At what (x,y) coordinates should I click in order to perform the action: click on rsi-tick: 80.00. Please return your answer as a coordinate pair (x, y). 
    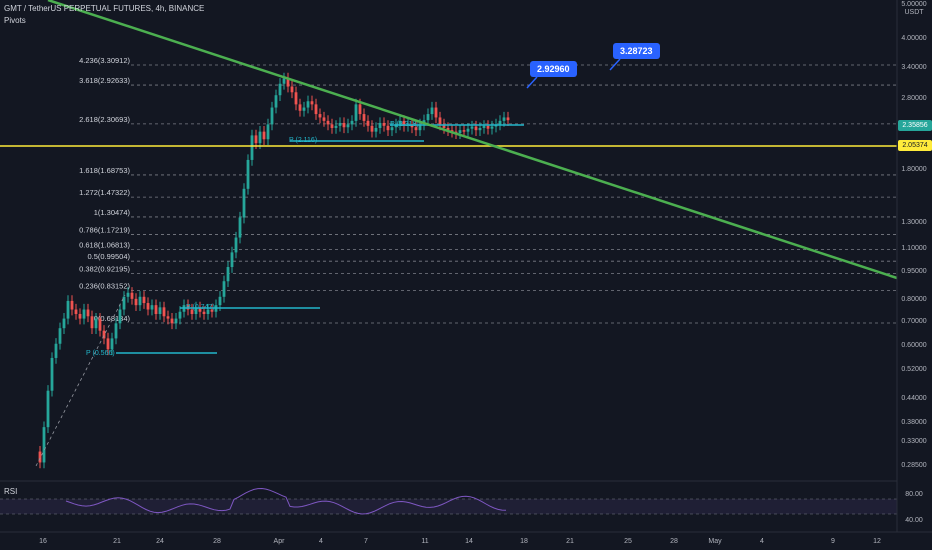
    Looking at the image, I should click on (914, 494).